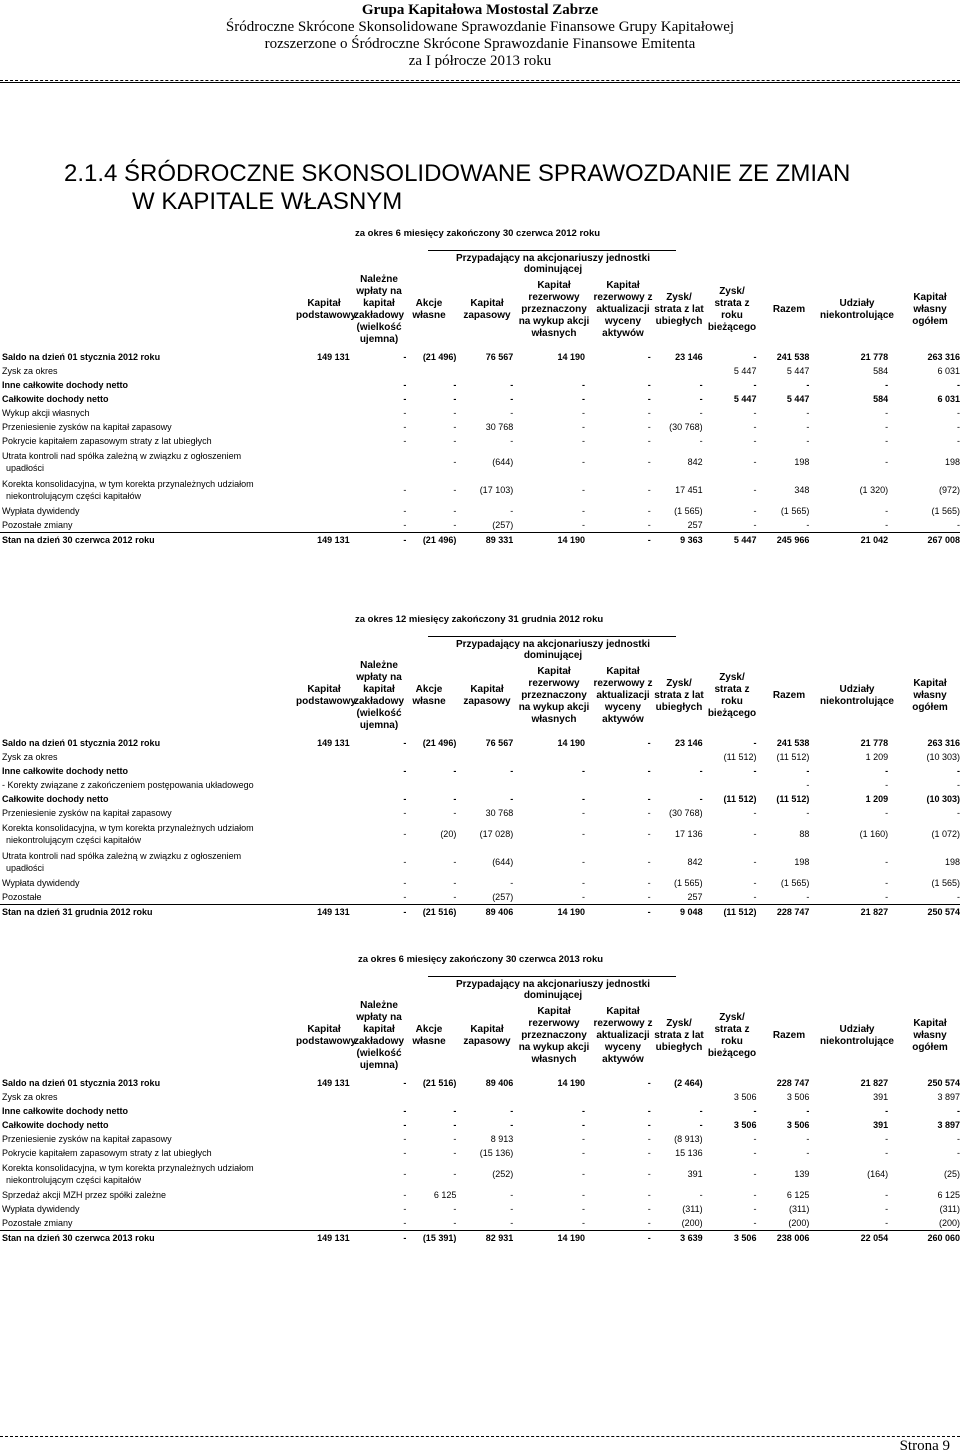 This screenshot has width=960, height=1456. I want to click on cell-value: (17 028), so click(496, 834).